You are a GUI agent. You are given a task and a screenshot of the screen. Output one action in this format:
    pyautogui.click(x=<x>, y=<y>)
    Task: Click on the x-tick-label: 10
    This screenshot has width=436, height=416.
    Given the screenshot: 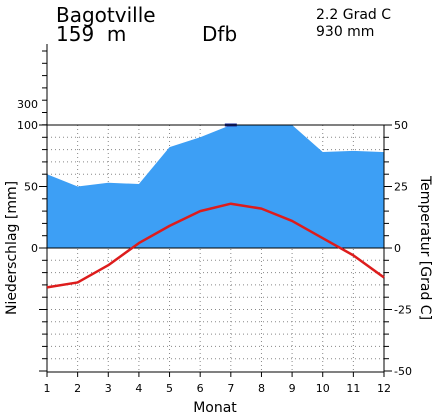 What is the action you would take?
    pyautogui.click(x=323, y=388)
    